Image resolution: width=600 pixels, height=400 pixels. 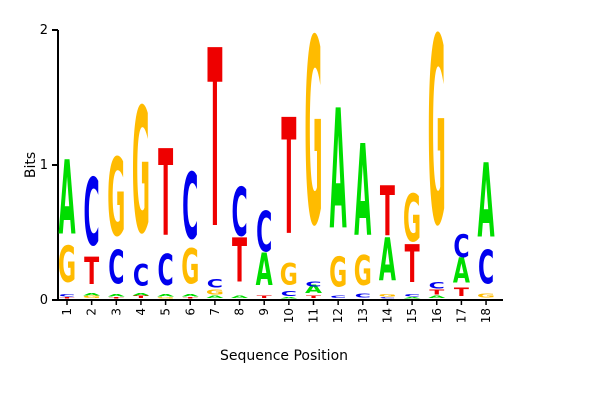 I want to click on x-tick-label: 14, so click(x=387, y=315).